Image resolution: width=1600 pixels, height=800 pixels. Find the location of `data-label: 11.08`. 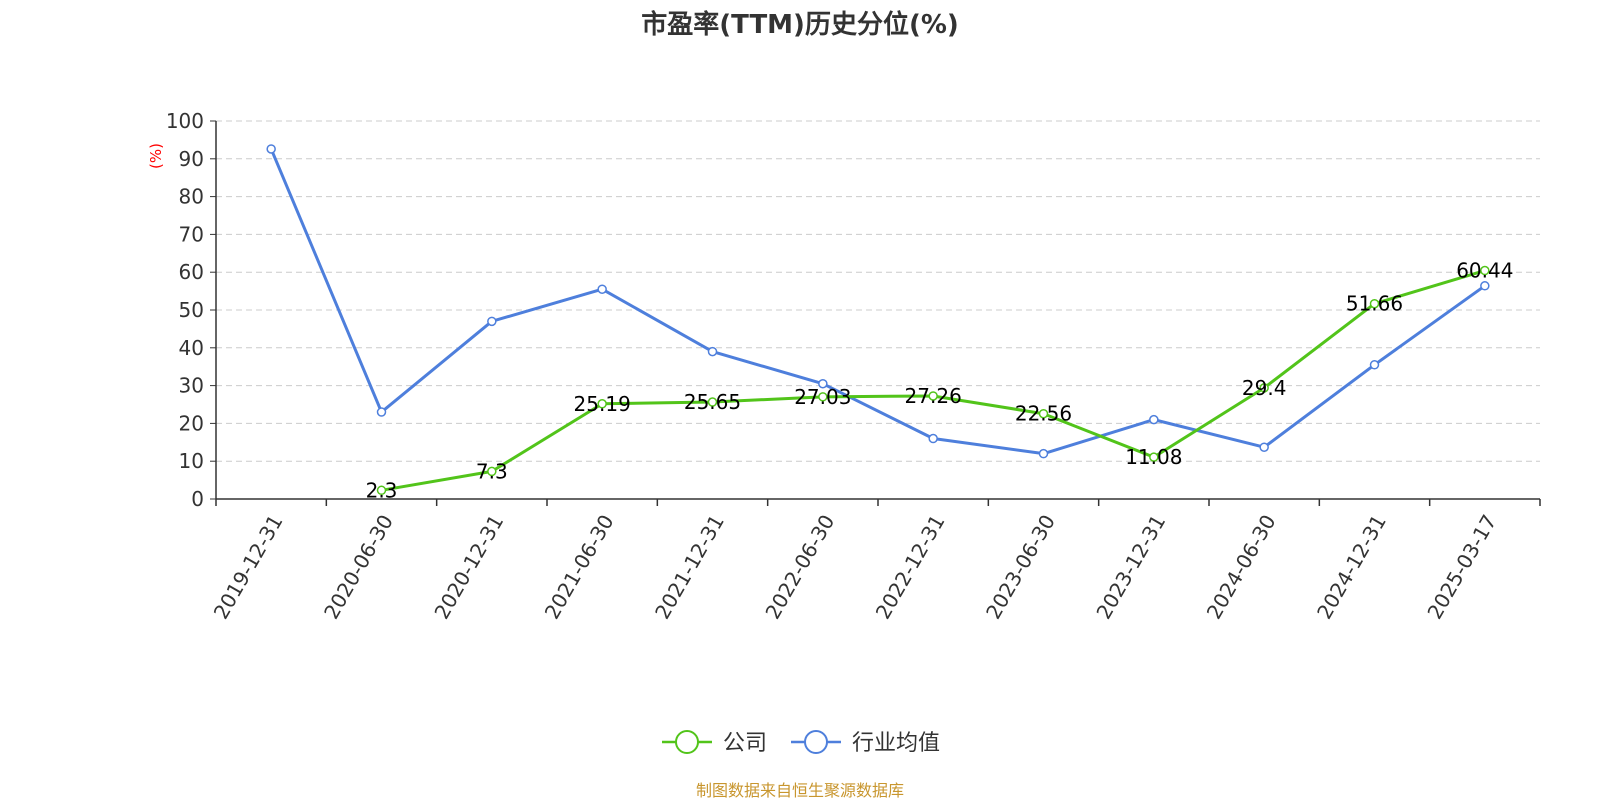

data-label: 11.08 is located at coordinates (1153, 457).